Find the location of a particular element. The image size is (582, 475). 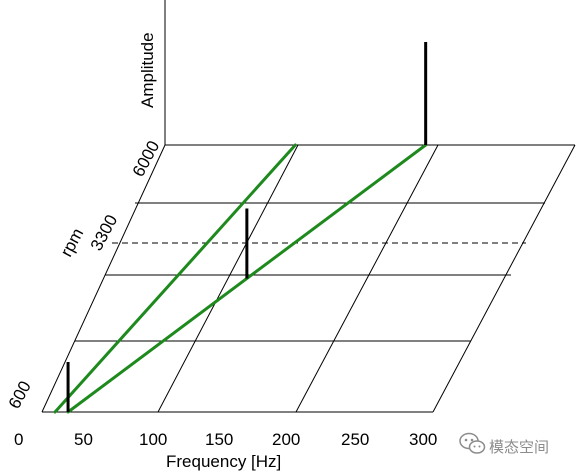

frequency-tick-label: 300 is located at coordinates (423, 439).